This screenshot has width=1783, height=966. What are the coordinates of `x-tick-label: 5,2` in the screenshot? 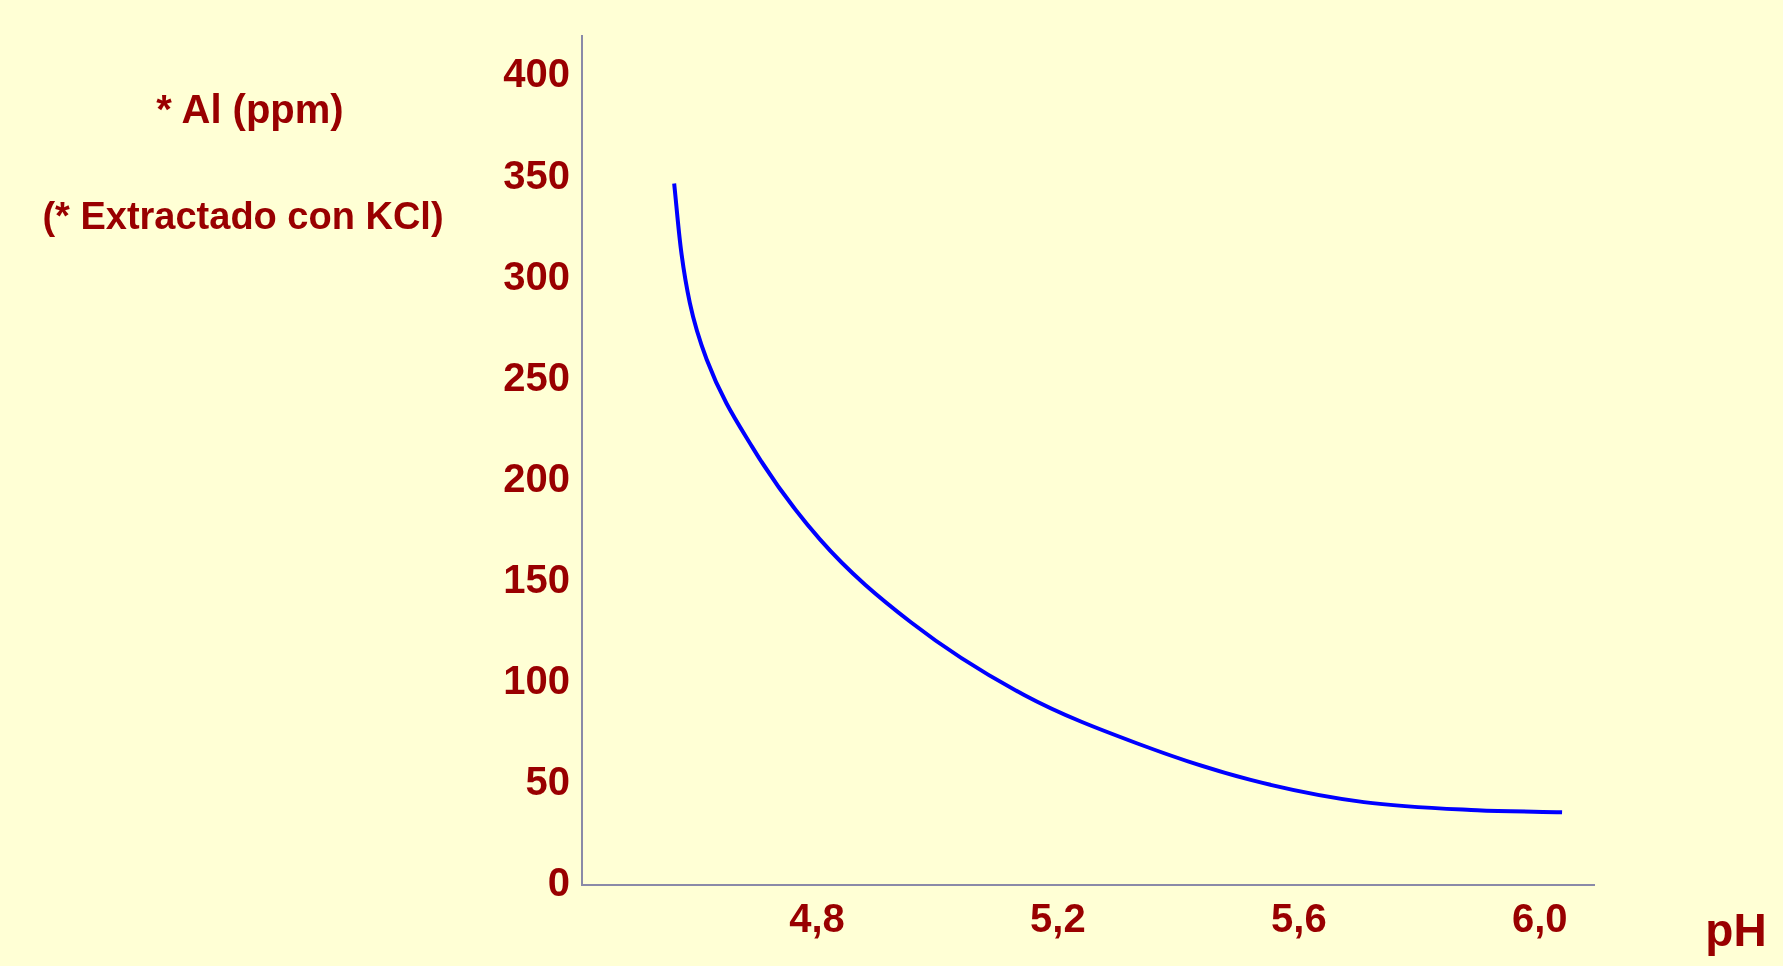 It's located at (1058, 918).